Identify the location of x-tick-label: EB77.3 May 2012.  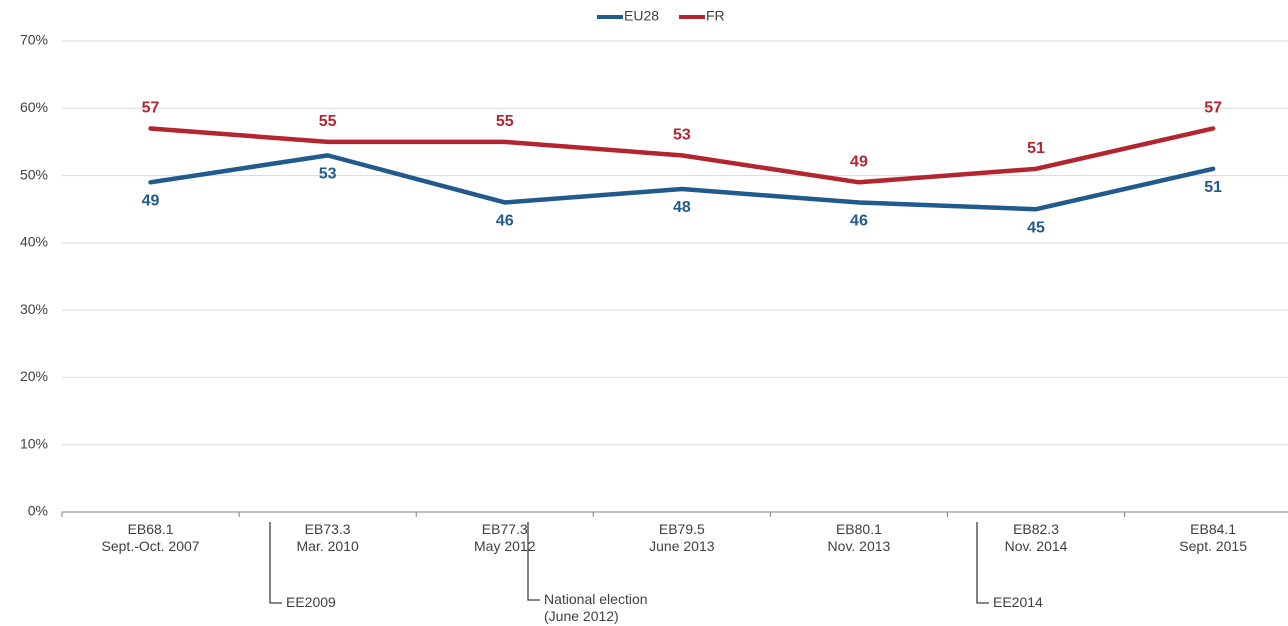
(505, 537).